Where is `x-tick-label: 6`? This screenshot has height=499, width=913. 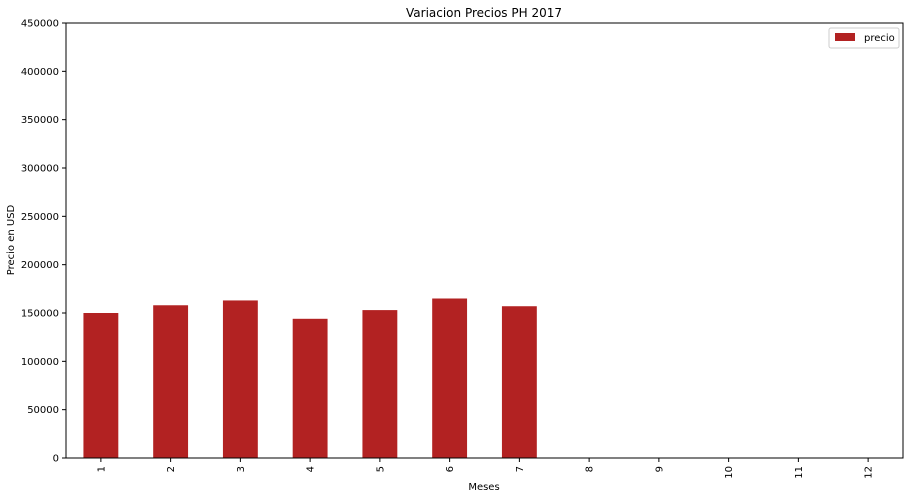
x-tick-label: 6 is located at coordinates (450, 469).